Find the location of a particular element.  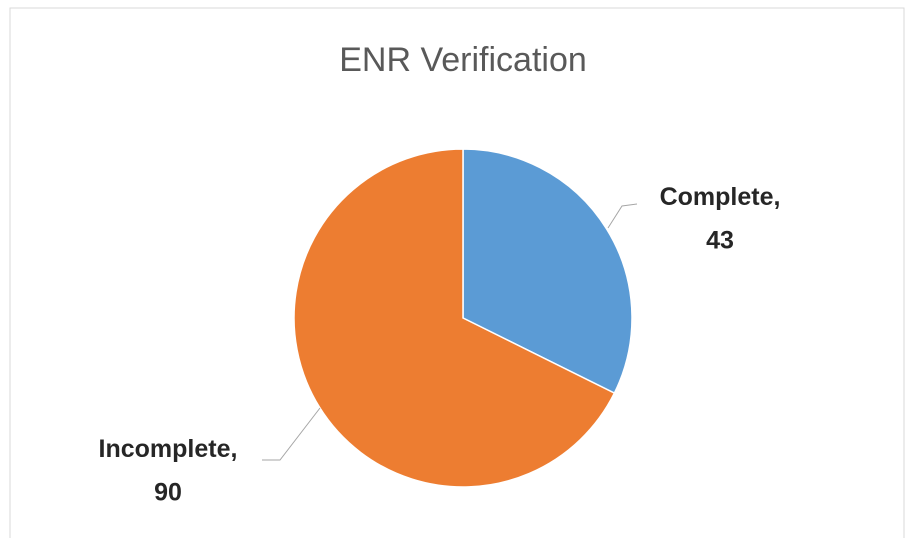

data-label-category: Complete is located at coordinates (717, 197).